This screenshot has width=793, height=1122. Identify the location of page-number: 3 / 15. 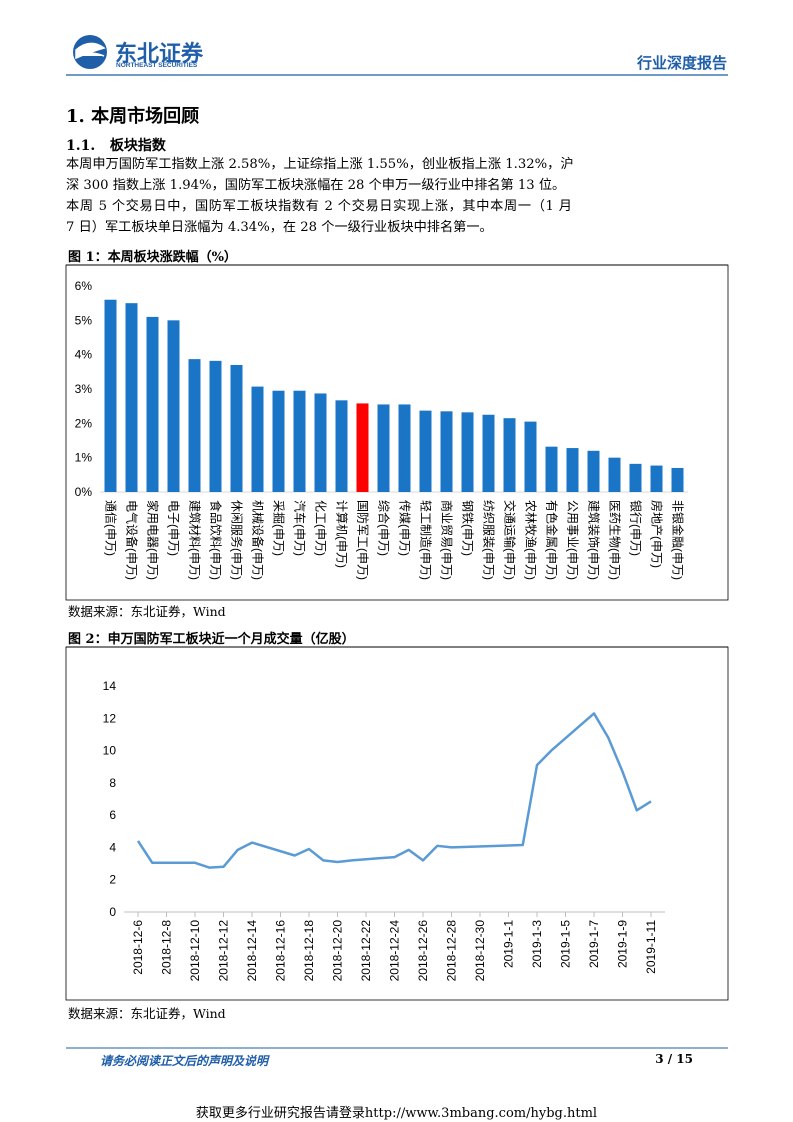
(674, 1059).